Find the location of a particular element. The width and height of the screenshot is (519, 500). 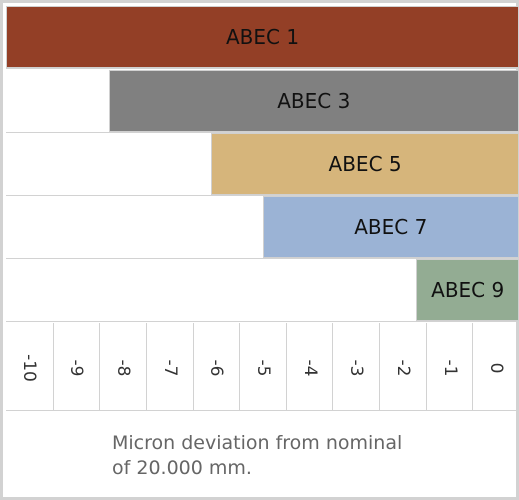

x-tick-cell: 0 is located at coordinates (495, 366).